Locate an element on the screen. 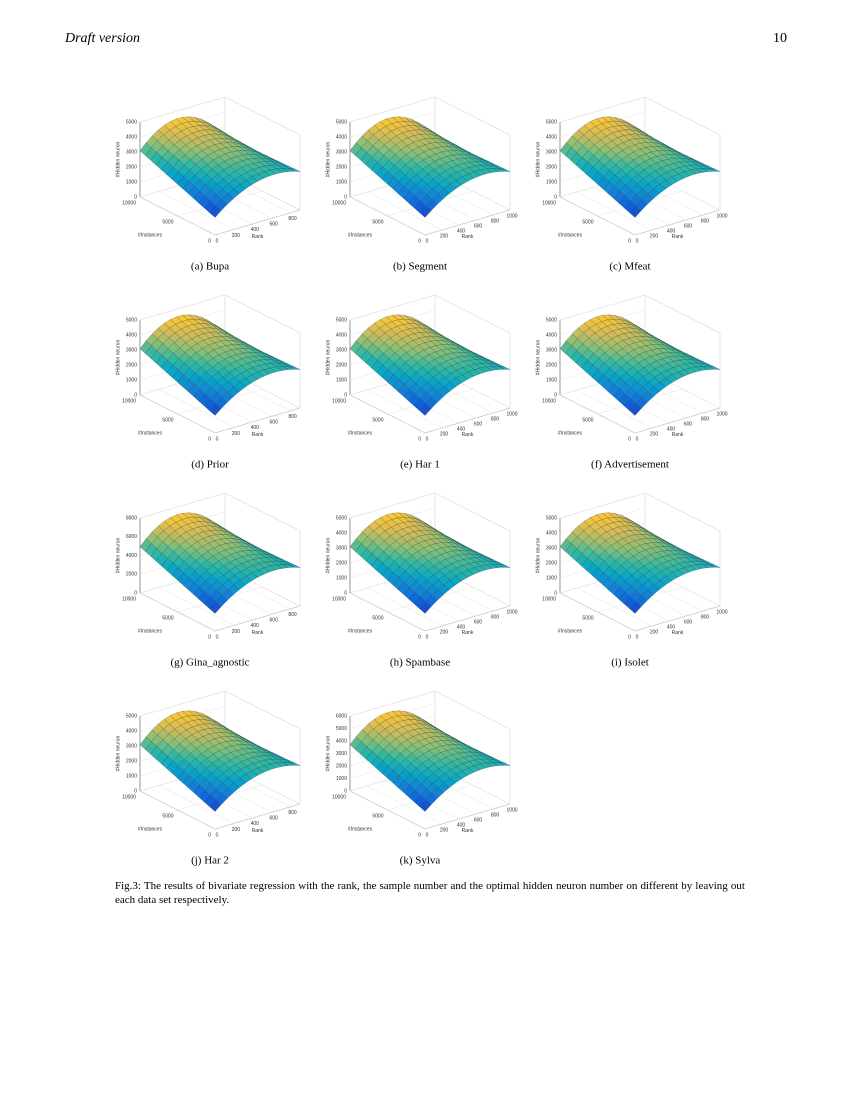 The width and height of the screenshot is (850, 1100). subfigure-caption: (a) Bupa is located at coordinates (210, 267).